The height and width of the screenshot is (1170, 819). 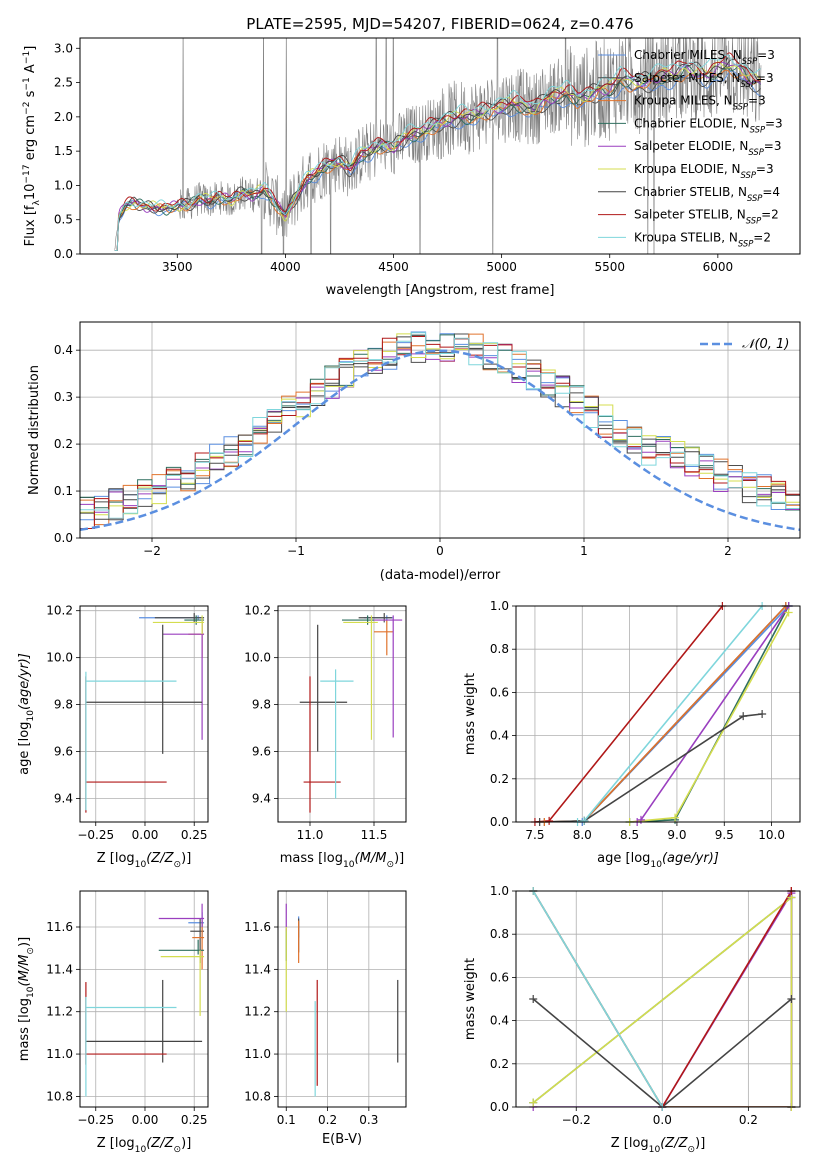 I want to click on x-tick-label: 9.5, so click(x=724, y=835).